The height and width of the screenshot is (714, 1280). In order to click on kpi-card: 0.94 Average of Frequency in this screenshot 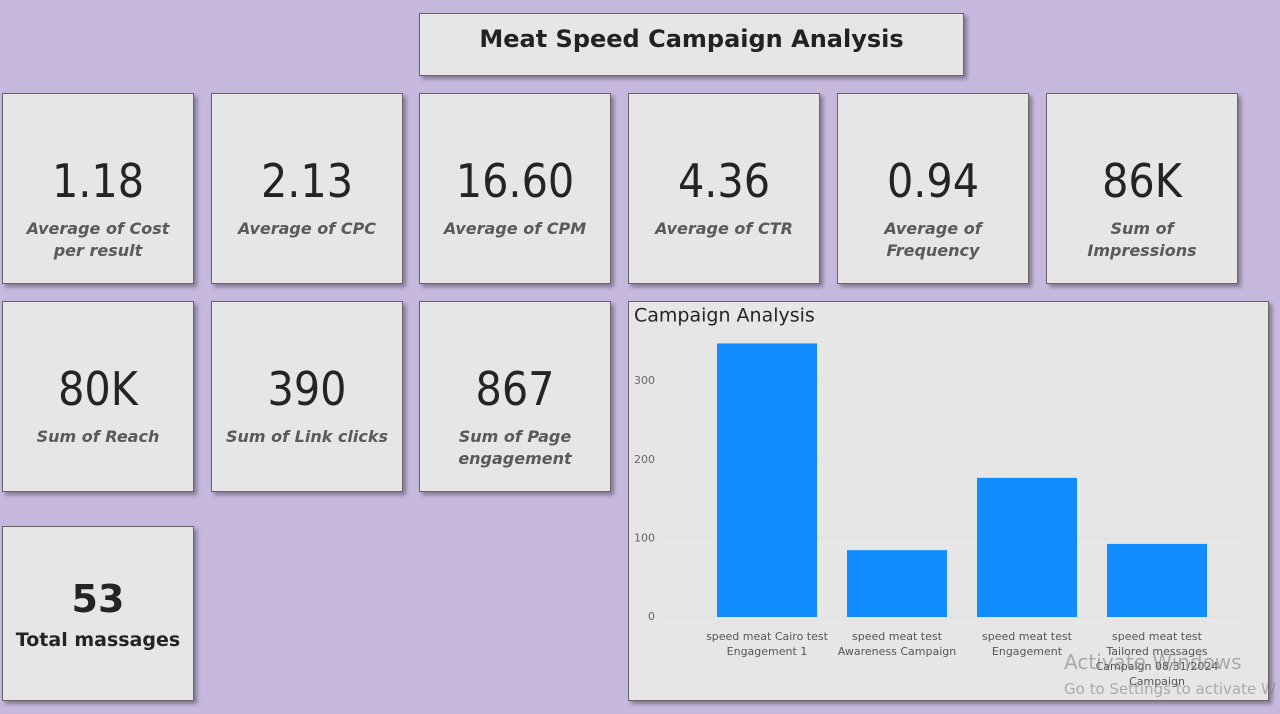, I will do `click(933, 188)`.